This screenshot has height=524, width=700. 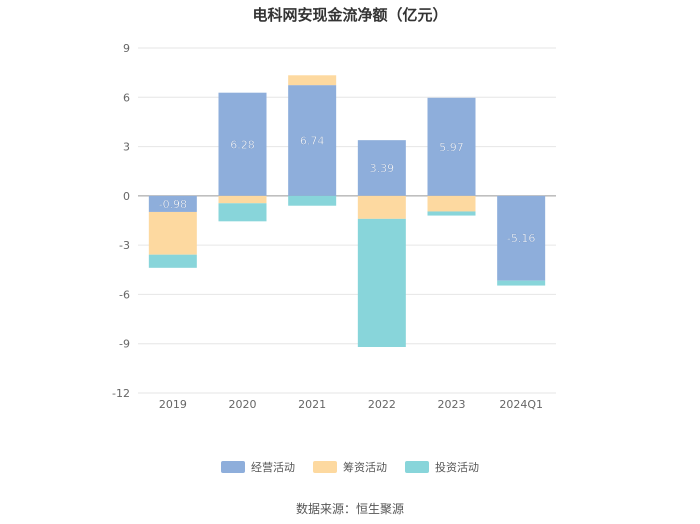 What do you see at coordinates (521, 404) in the screenshot?
I see `x-tick-label: 2024Q1` at bounding box center [521, 404].